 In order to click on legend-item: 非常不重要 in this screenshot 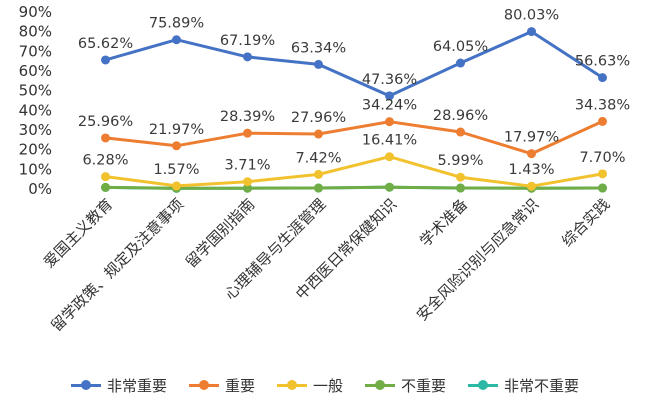, I will do `click(523, 385)`.